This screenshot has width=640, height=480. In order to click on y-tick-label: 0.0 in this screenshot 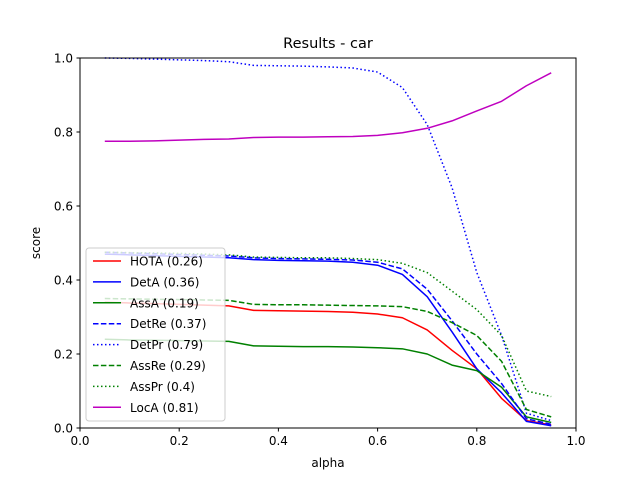, I will do `click(63, 429)`.